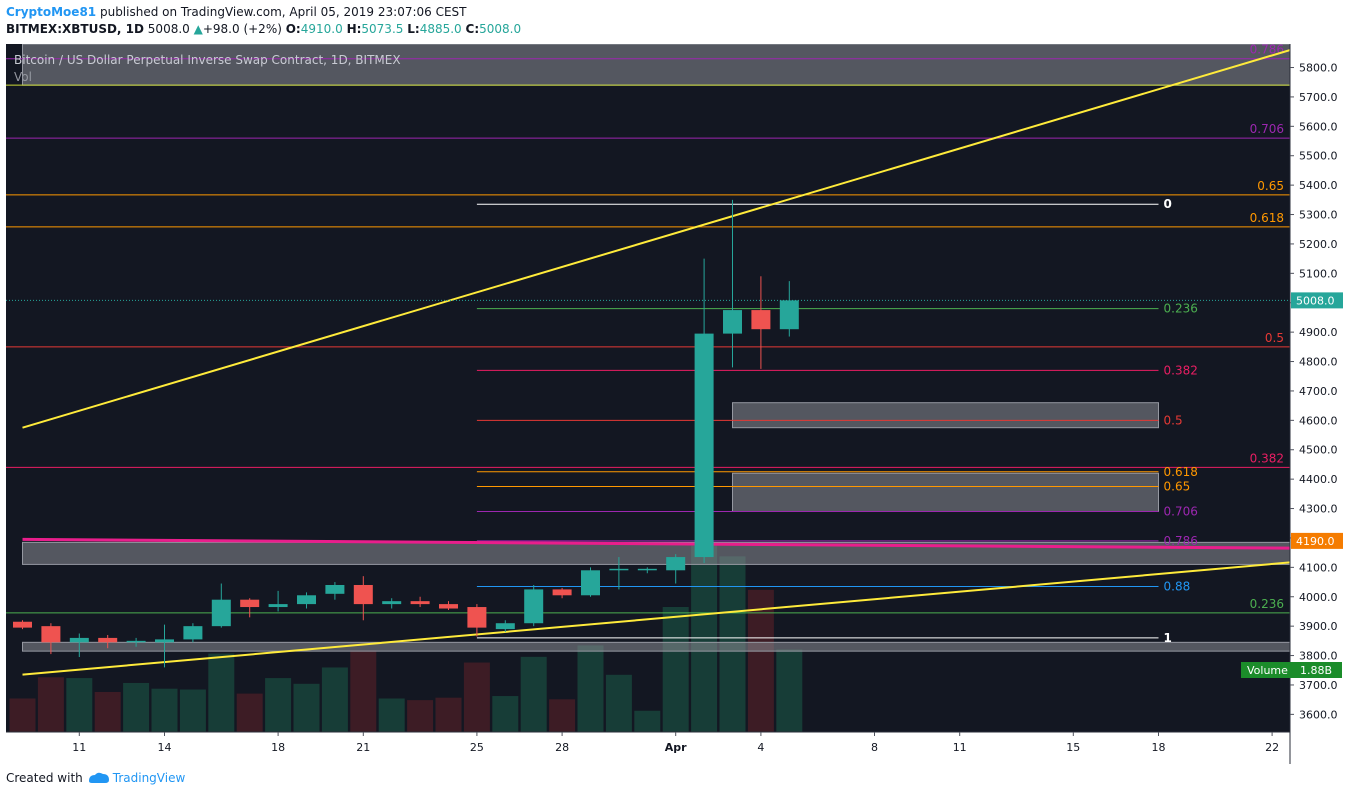 The image size is (1348, 798). Describe the element at coordinates (198, 29) in the screenshot. I see `up-arrow-icon: ▲` at that location.